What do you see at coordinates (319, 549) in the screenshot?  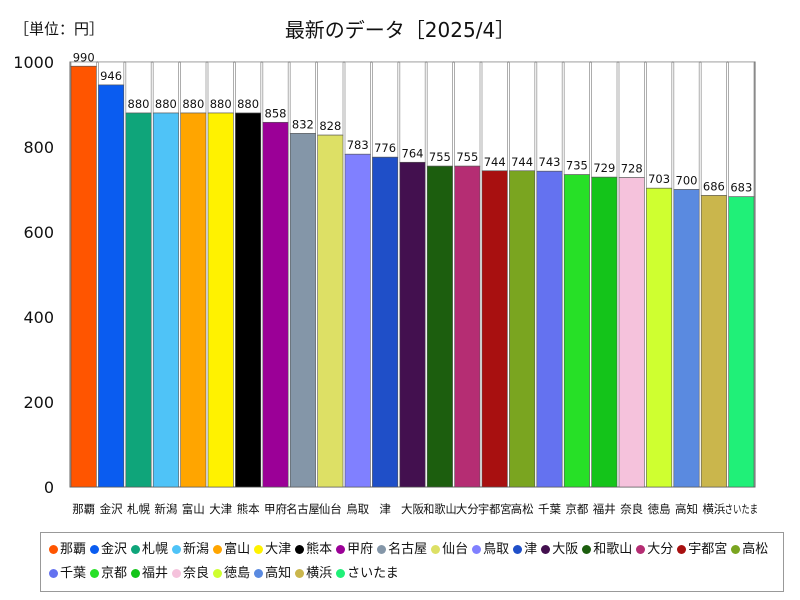 I see `legend-label: 熊本` at bounding box center [319, 549].